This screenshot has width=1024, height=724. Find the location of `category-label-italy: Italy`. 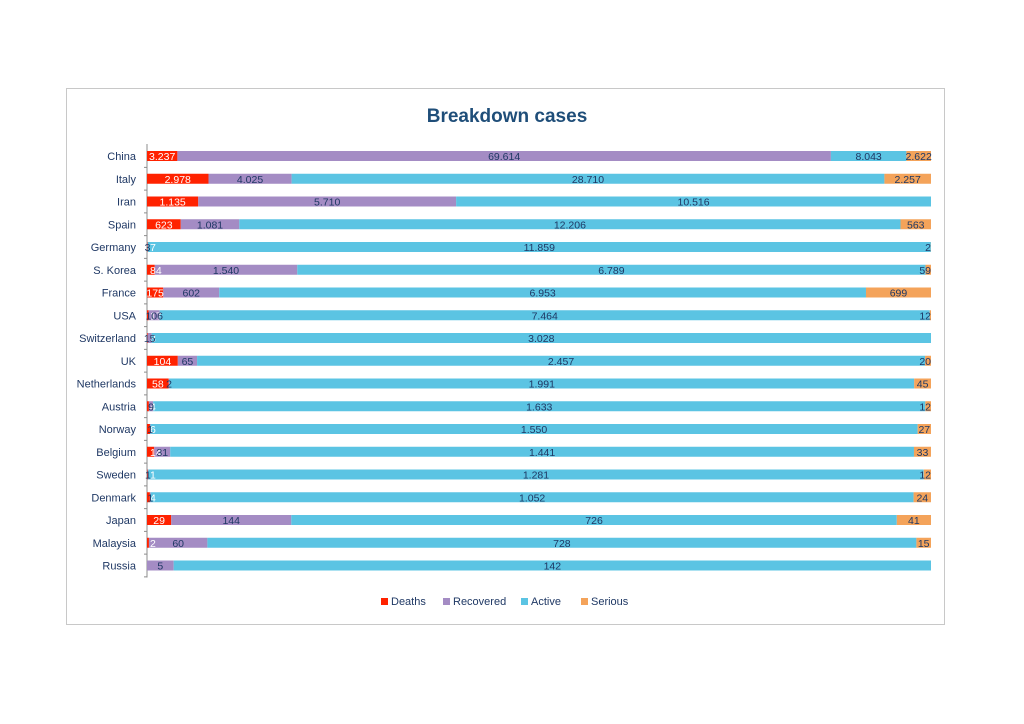

category-label-italy: Italy is located at coordinates (126, 180).